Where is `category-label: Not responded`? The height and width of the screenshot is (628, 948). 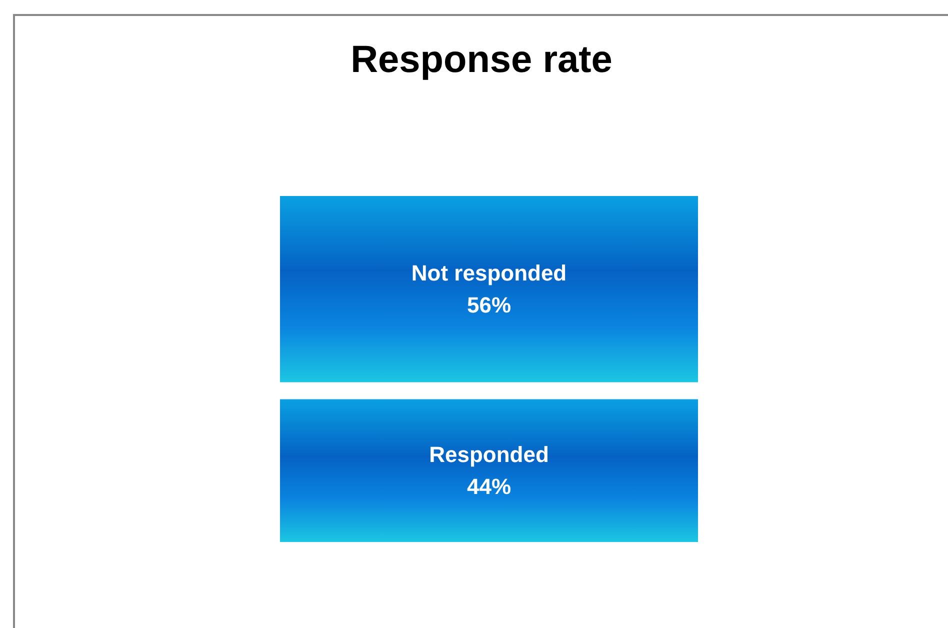 category-label: Not responded is located at coordinates (489, 273).